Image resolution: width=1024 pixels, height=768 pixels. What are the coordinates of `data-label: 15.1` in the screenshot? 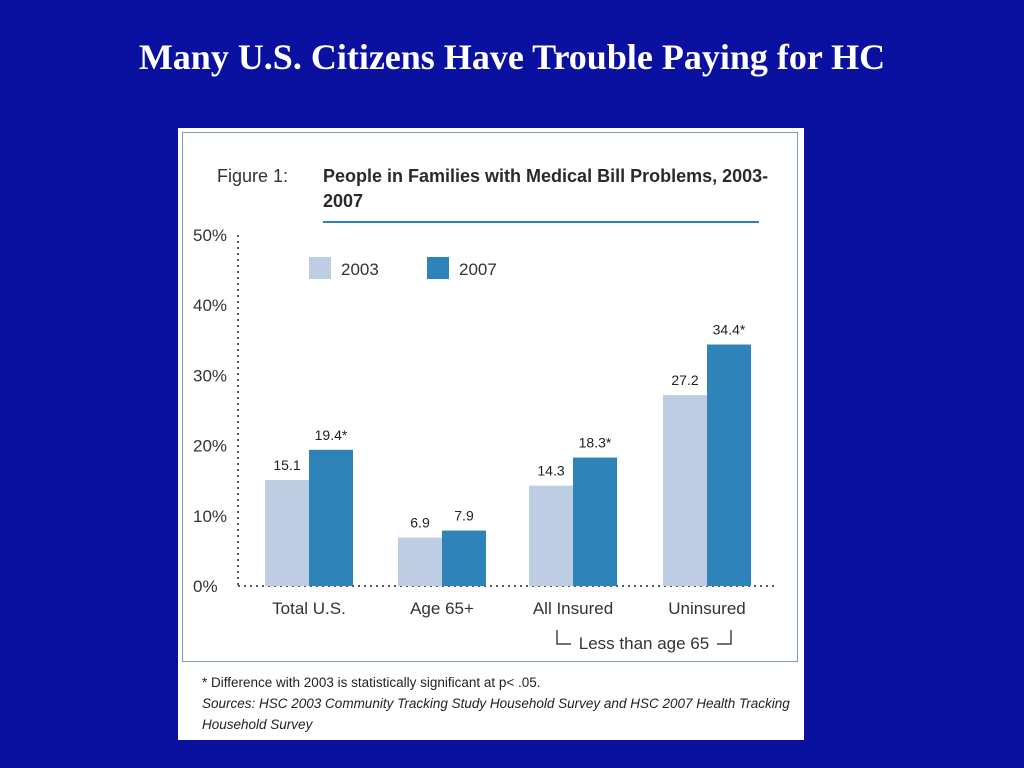 It's located at (286, 465).